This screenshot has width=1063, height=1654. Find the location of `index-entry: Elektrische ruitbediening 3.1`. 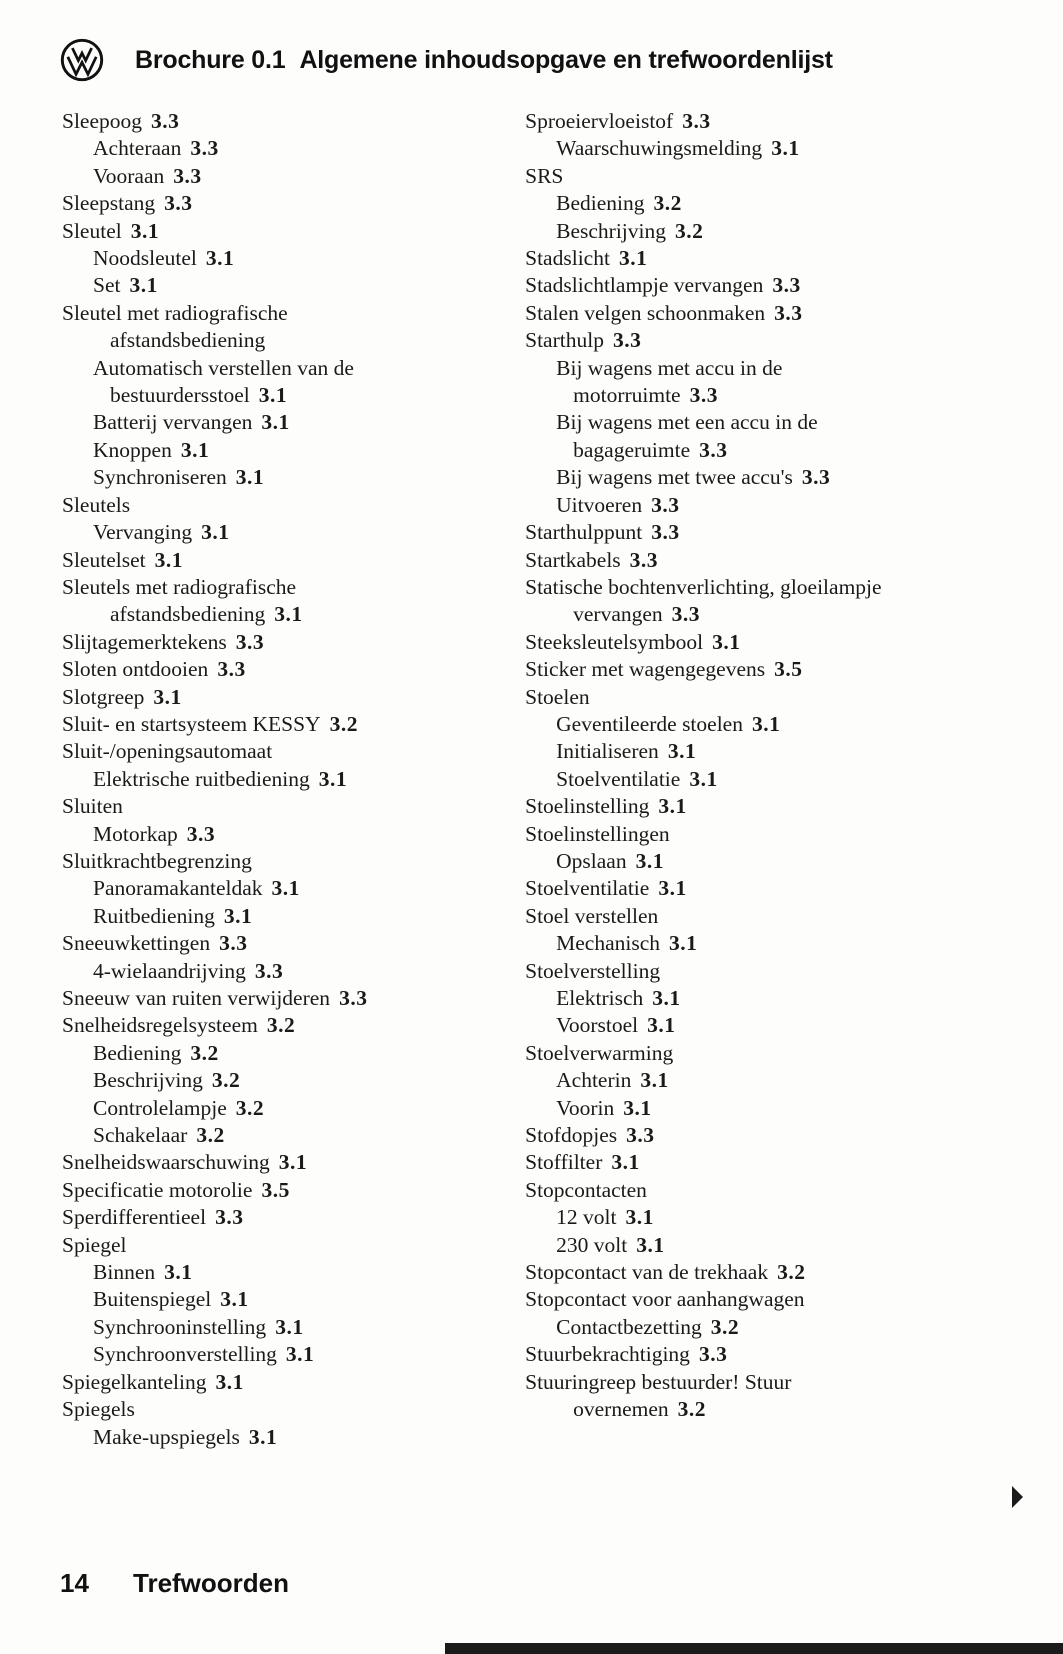

index-entry: Elektrische ruitbediening 3.1 is located at coordinates (290, 779).